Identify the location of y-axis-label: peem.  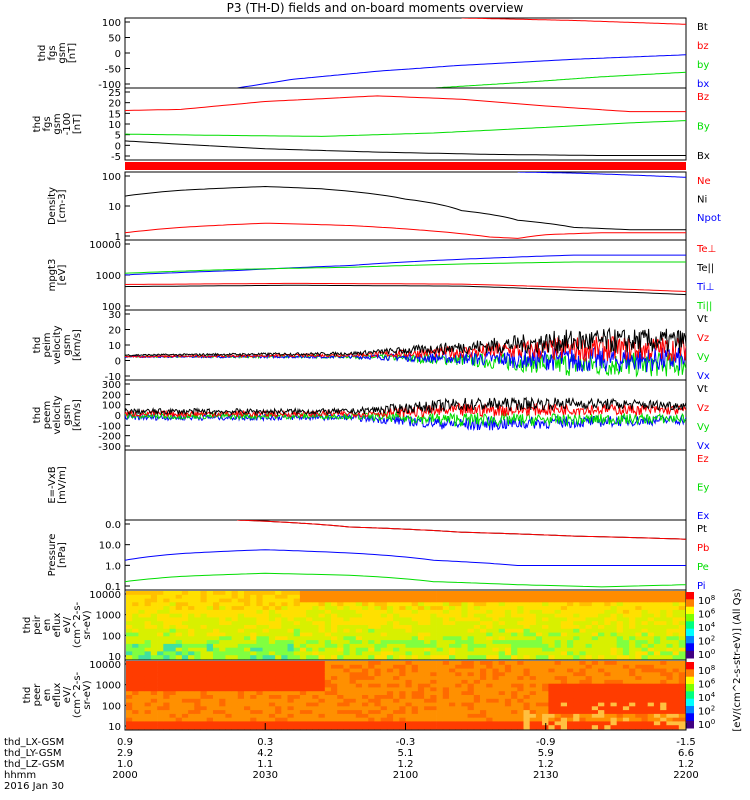
(47, 415).